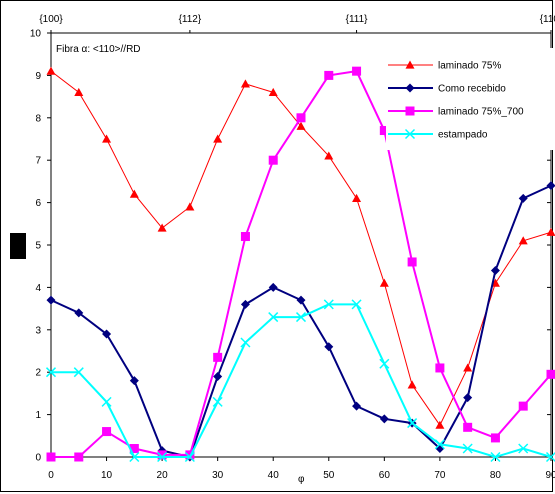 Image resolution: width=555 pixels, height=494 pixels. I want to click on top-orientation-label: {111}, so click(357, 19).